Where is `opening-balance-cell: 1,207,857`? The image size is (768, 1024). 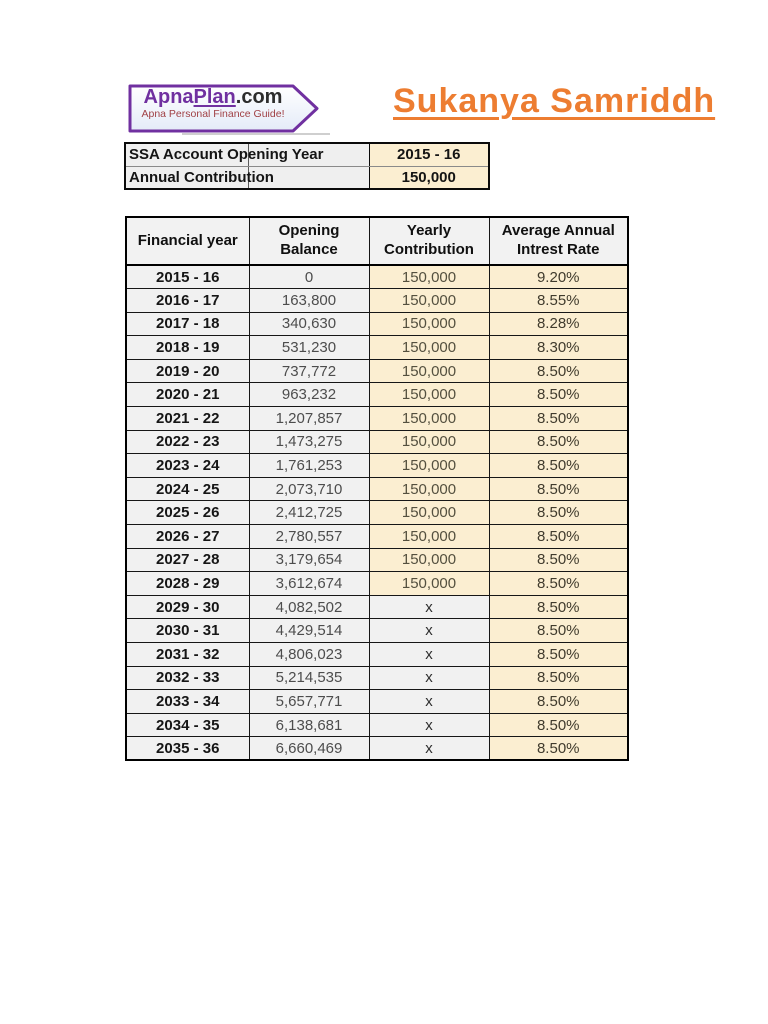 opening-balance-cell: 1,207,857 is located at coordinates (309, 418).